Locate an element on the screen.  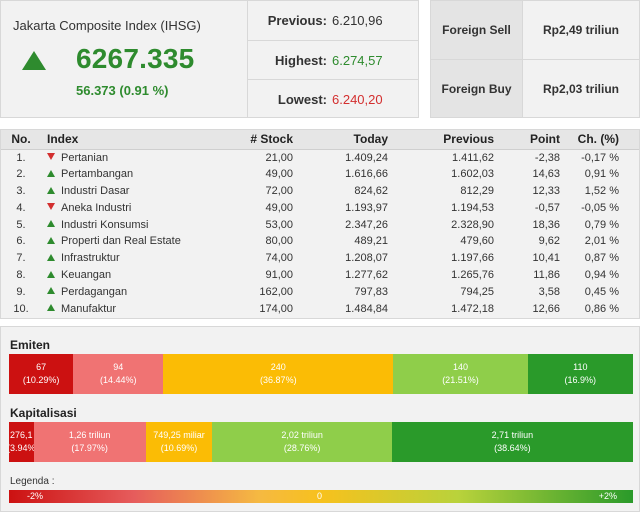
cell-point: 14,63 is located at coordinates (546, 174).